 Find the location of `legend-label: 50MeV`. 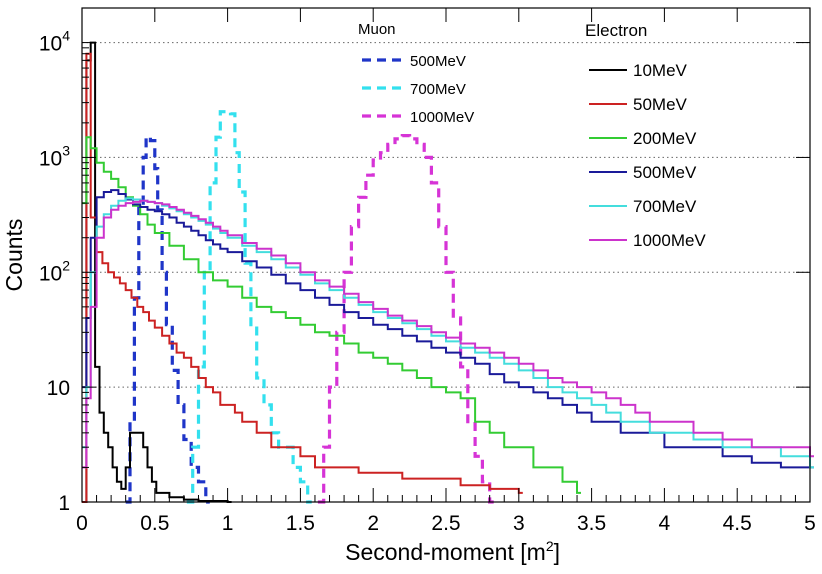

legend-label: 50MeV is located at coordinates (660, 104).